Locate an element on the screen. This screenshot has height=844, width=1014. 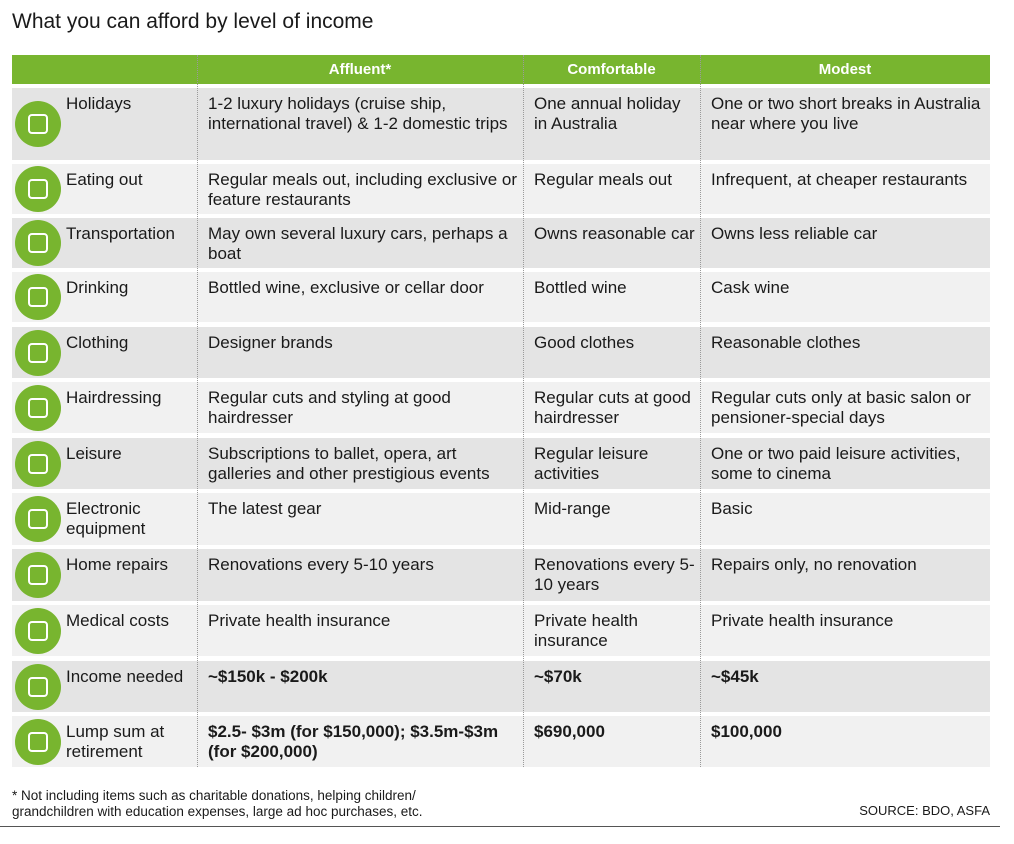
cell-text: Designer brands is located at coordinates (270, 342).